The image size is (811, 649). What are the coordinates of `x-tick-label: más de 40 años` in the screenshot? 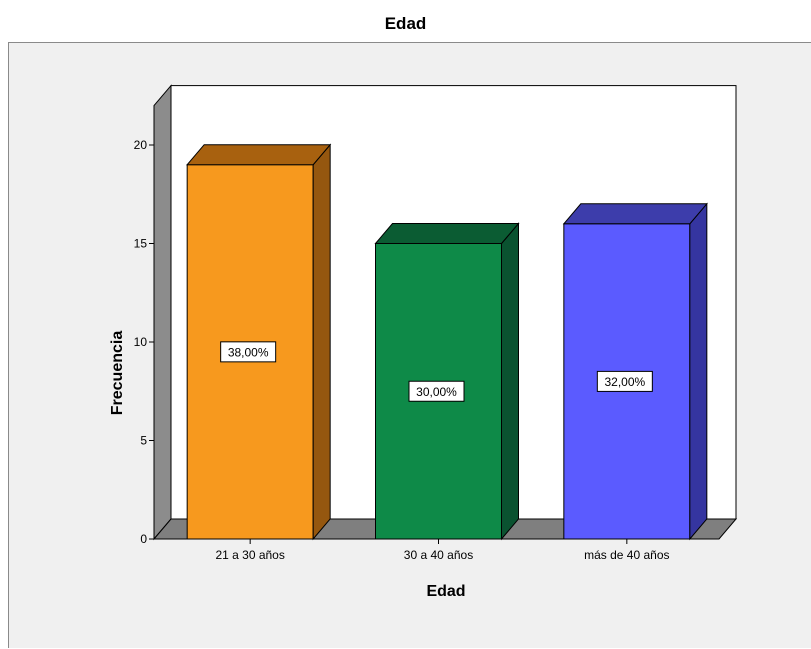 It's located at (626, 555).